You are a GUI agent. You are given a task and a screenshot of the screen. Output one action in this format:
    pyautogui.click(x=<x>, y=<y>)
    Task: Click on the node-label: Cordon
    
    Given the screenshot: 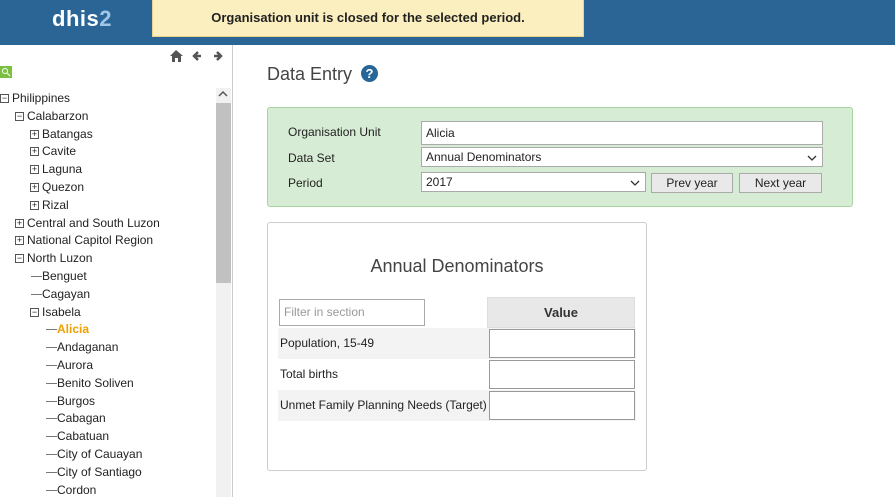 What is the action you would take?
    pyautogui.click(x=77, y=489)
    